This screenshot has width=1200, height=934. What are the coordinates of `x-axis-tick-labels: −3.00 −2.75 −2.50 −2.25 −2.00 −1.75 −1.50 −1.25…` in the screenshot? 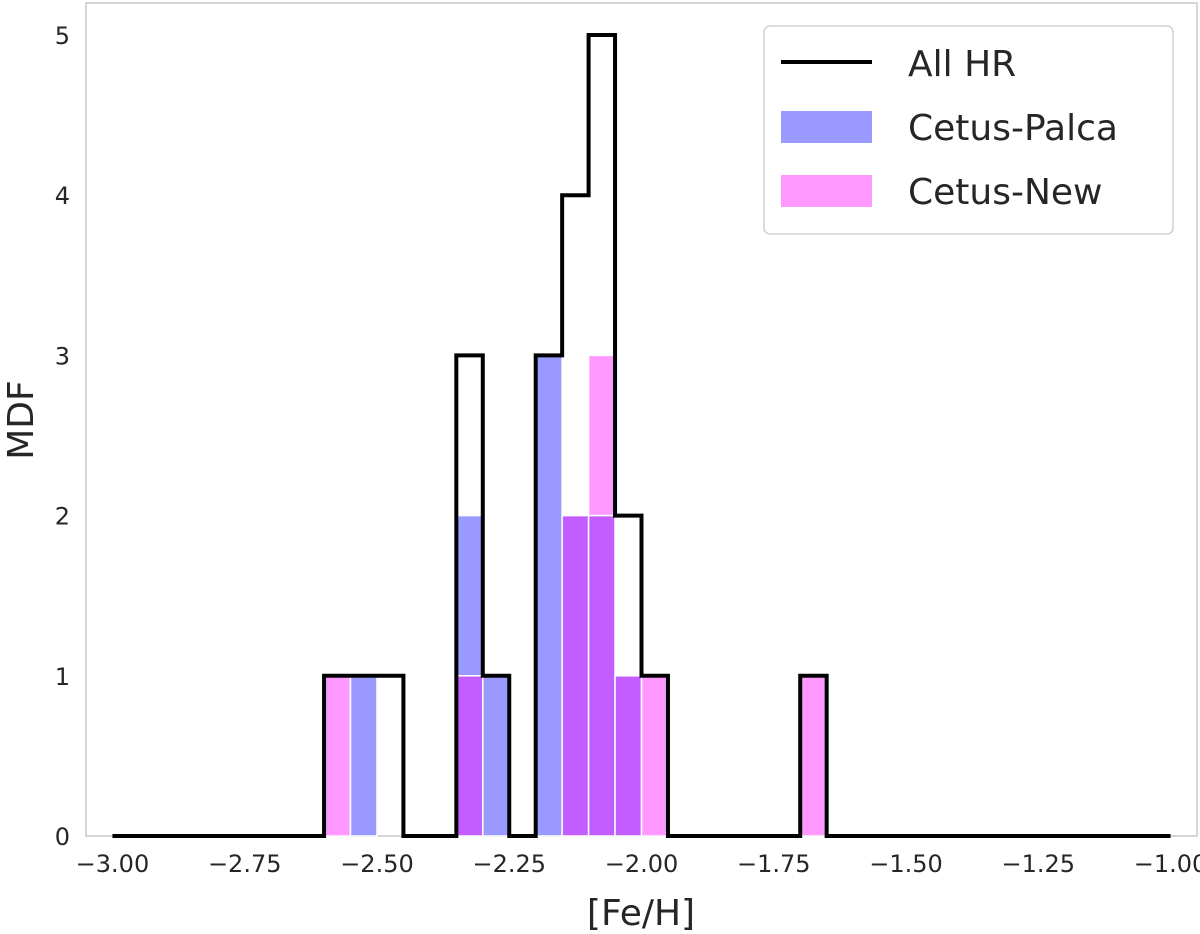 It's located at (638, 864).